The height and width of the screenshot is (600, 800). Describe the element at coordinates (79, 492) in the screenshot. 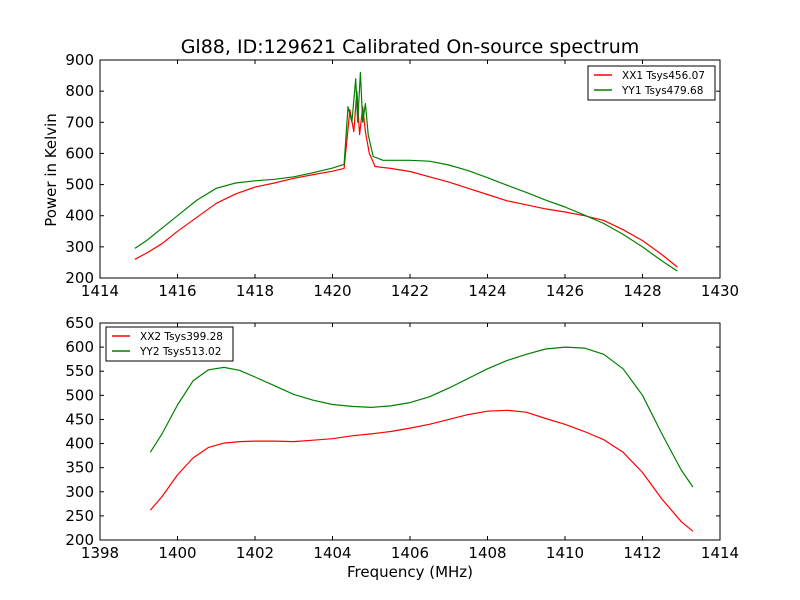

I see `chart-2-ytick-label: 300` at that location.